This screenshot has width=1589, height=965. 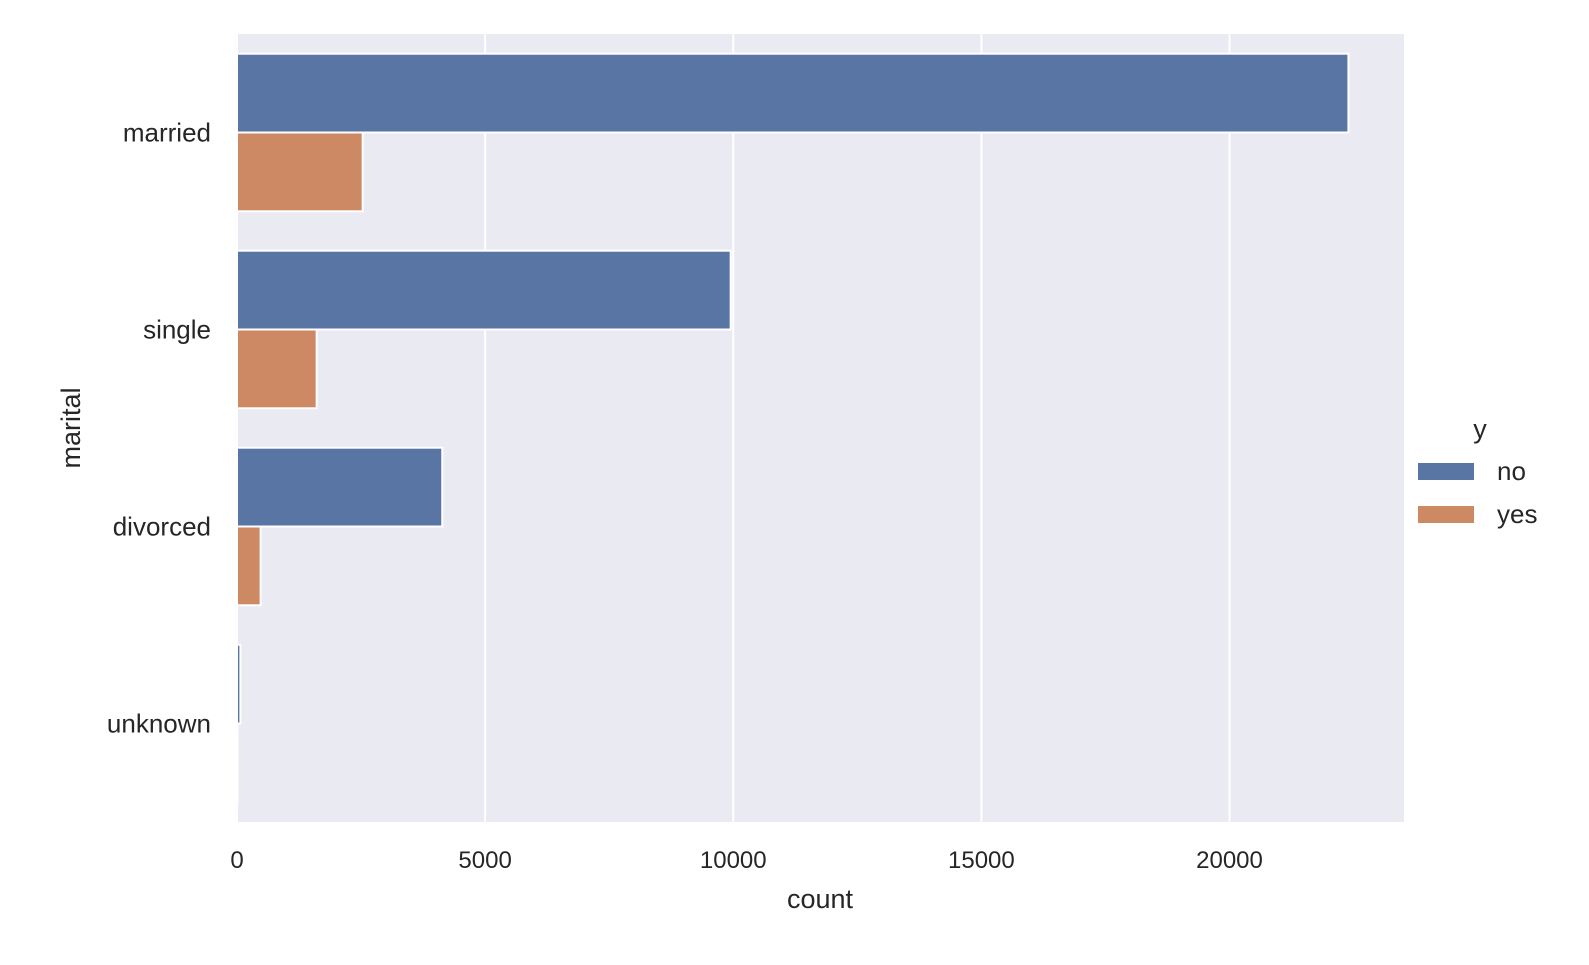 I want to click on legend: y no yes, so click(x=1477, y=471).